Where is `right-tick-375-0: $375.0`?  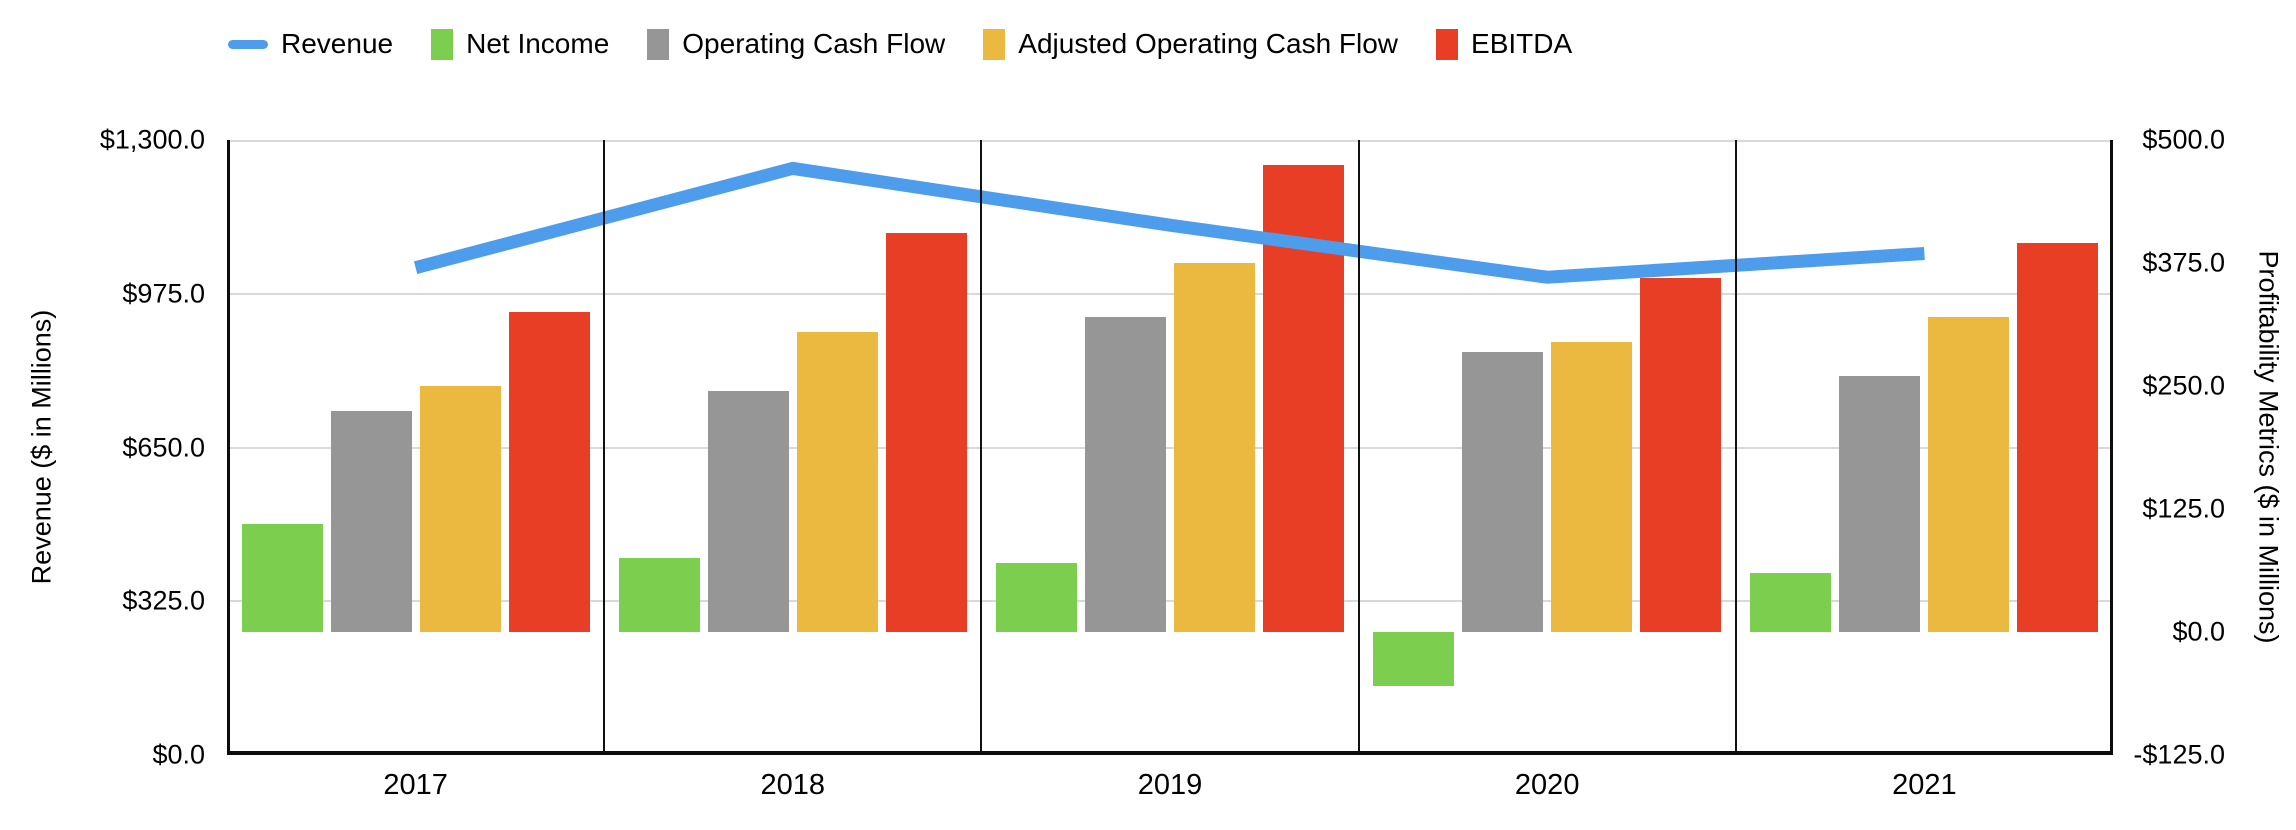
right-tick-375-0: $375.0 is located at coordinates (2183, 262).